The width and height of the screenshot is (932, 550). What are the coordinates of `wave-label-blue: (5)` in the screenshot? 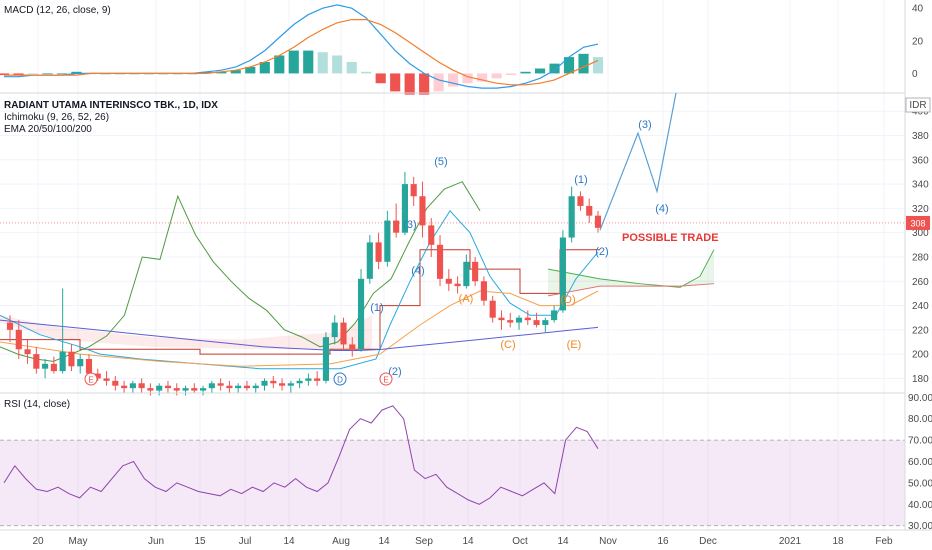 It's located at (440, 162).